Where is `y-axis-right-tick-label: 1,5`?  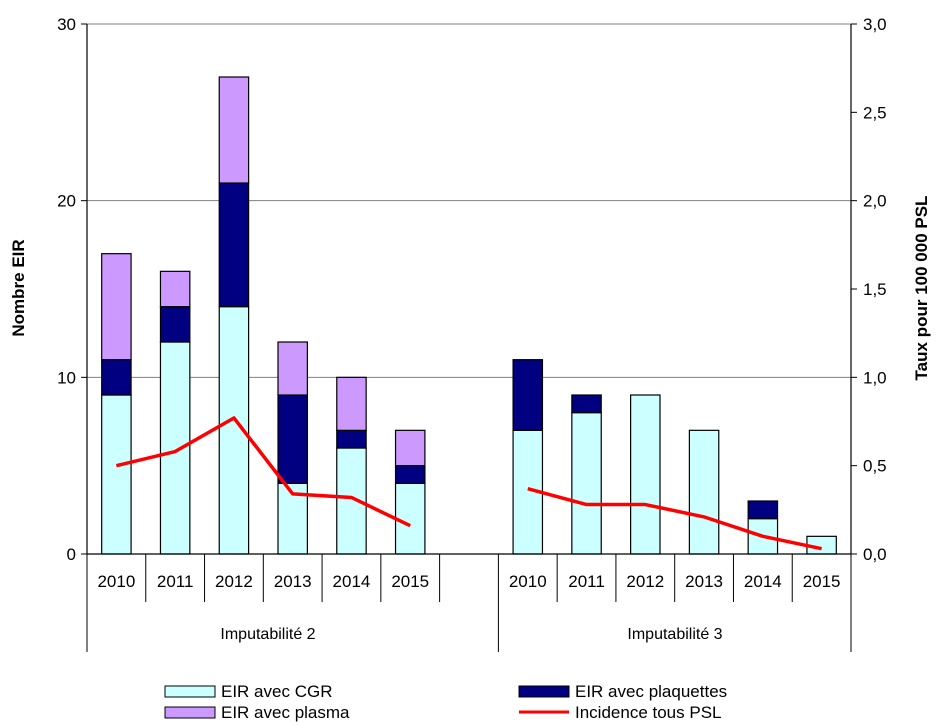 y-axis-right-tick-label: 1,5 is located at coordinates (875, 289).